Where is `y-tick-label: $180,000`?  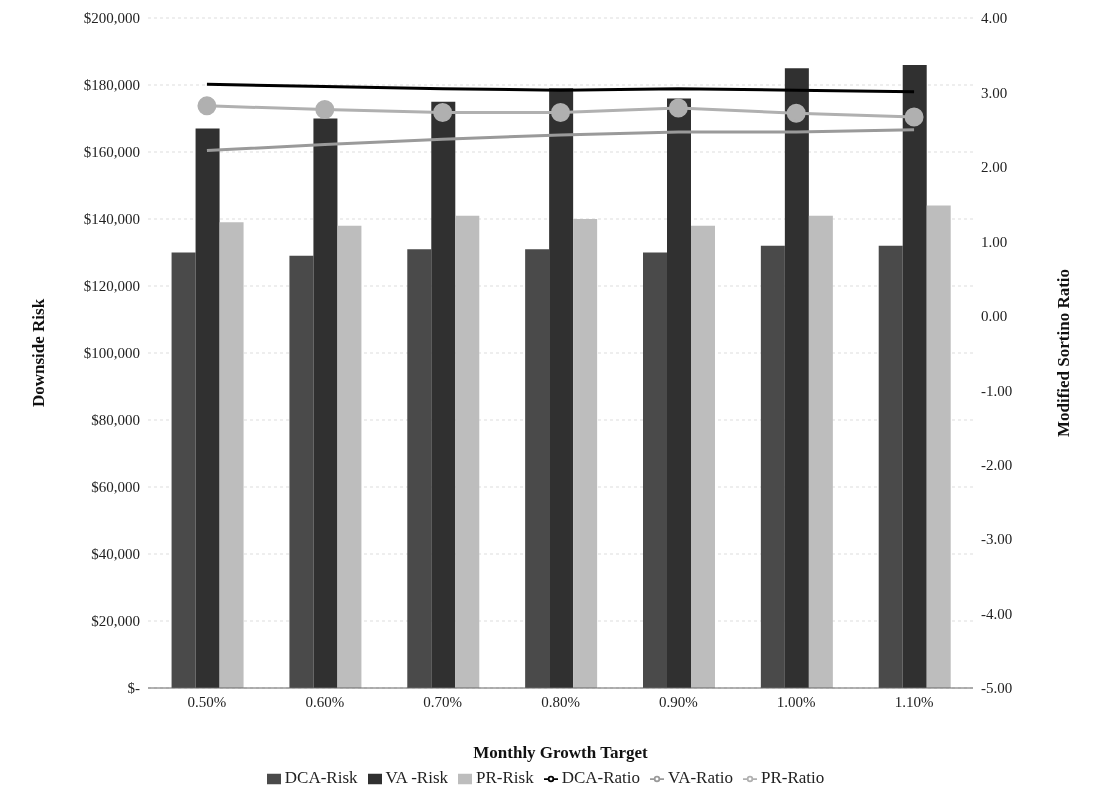
y-tick-label: $180,000 is located at coordinates (111, 85).